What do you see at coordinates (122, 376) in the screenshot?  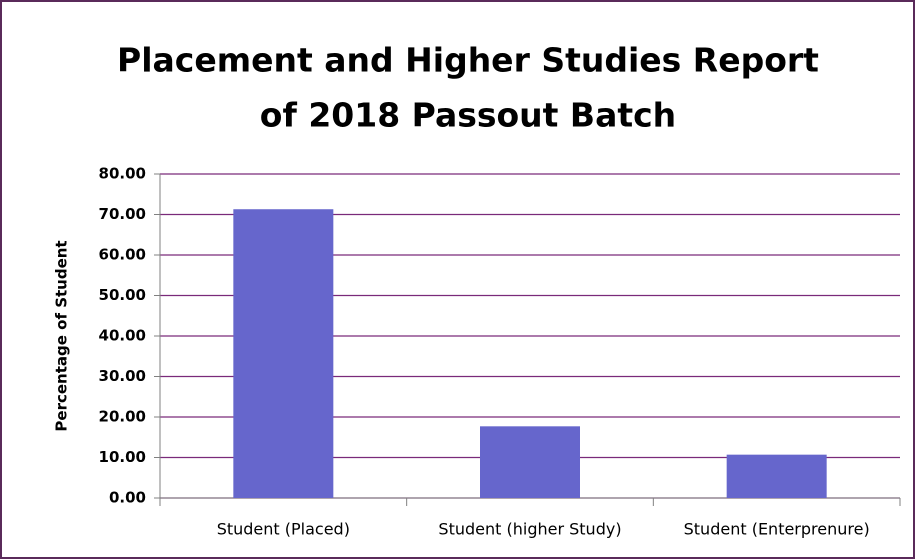 I see `y-tick-label: 30.00` at bounding box center [122, 376].